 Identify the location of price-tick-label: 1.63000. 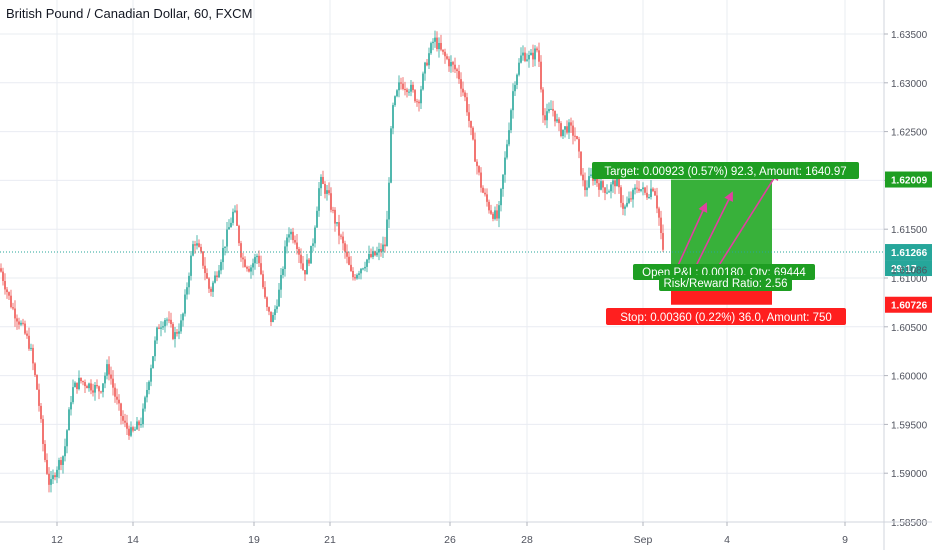
(909, 84).